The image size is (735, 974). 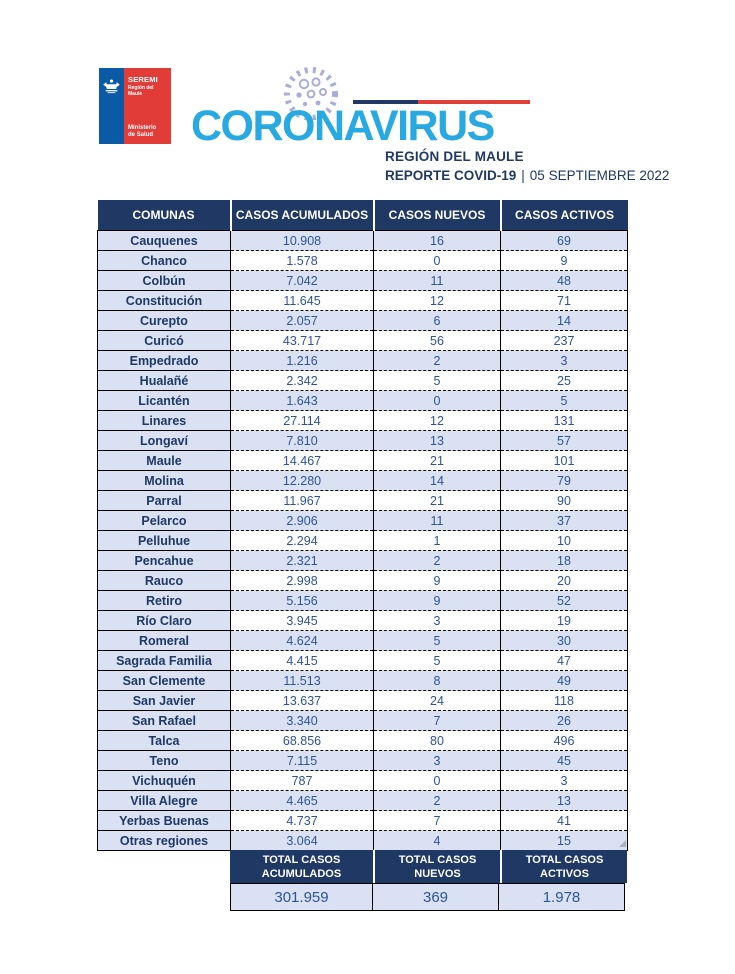 I want to click on comuna-name-cell: Pencahue, so click(x=164, y=560).